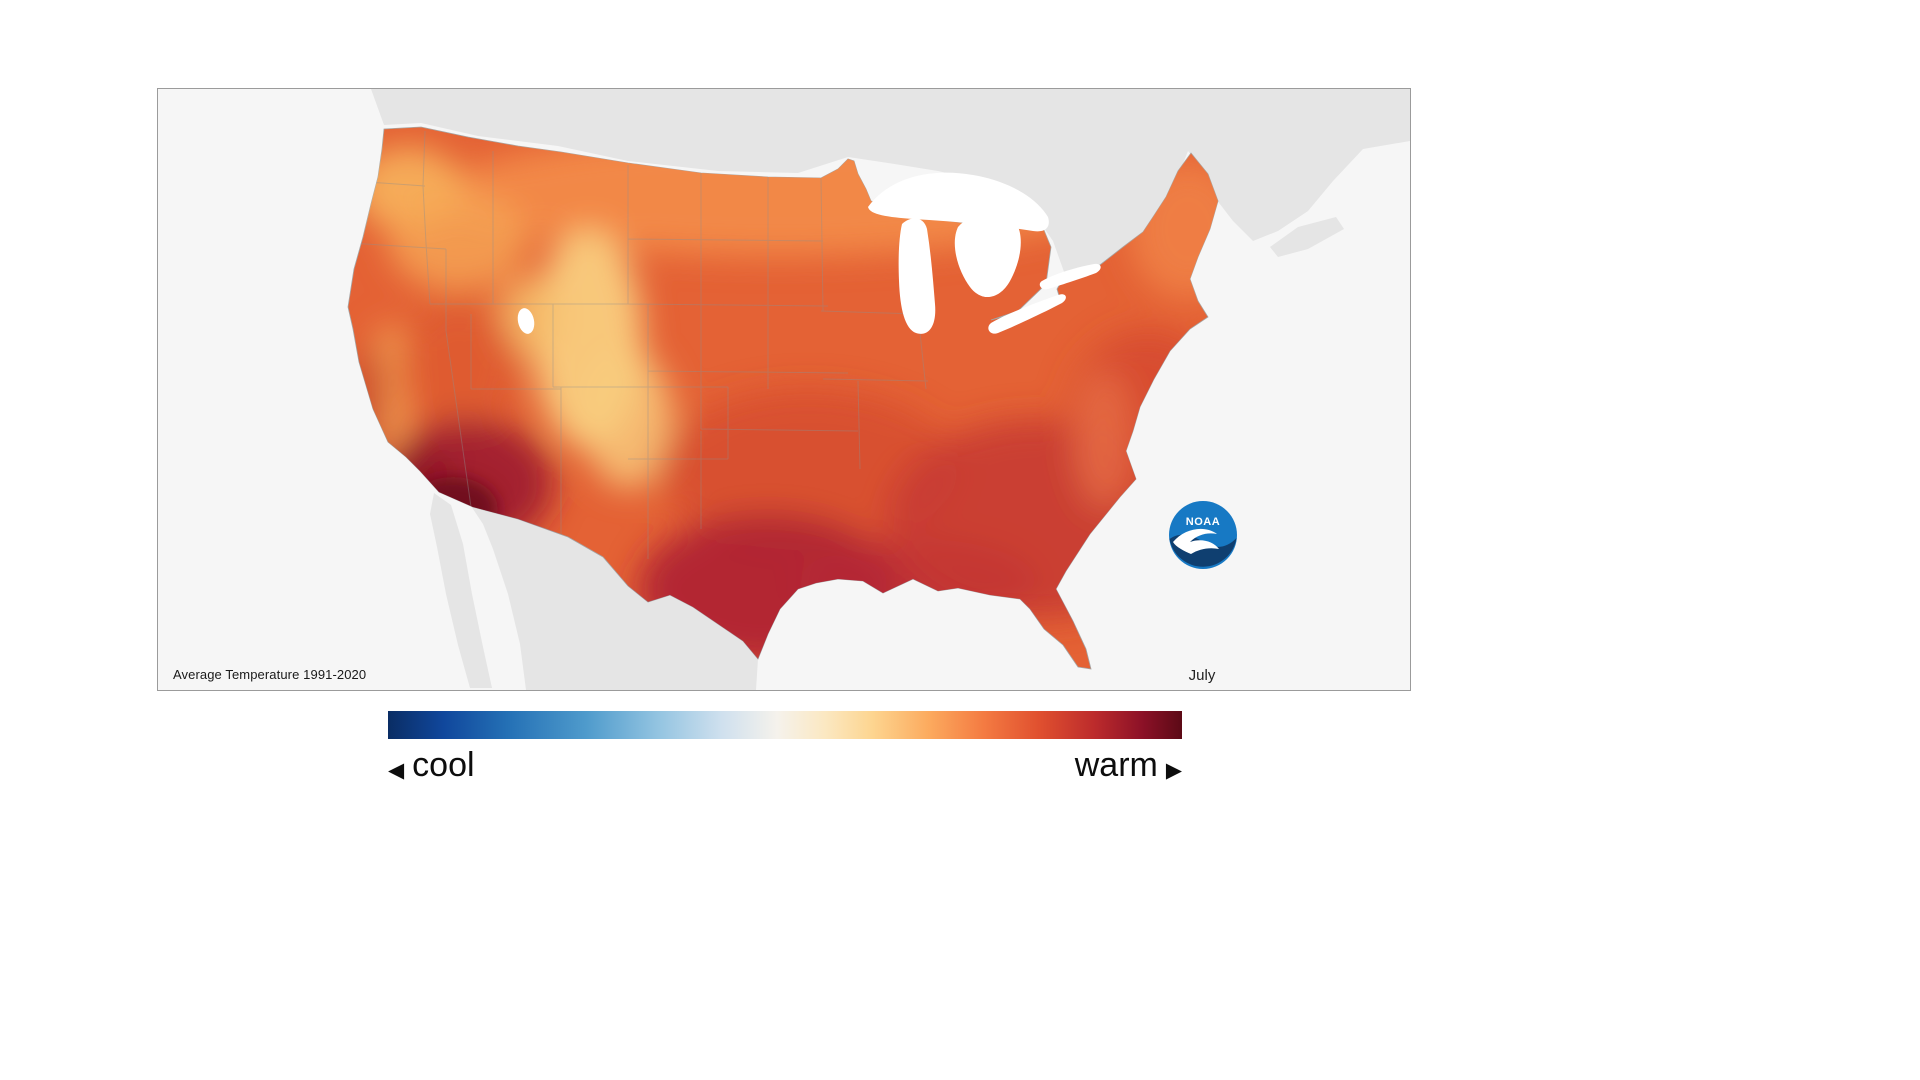  Describe the element at coordinates (1203, 535) in the screenshot. I see `noaa-logo: NOAA` at that location.